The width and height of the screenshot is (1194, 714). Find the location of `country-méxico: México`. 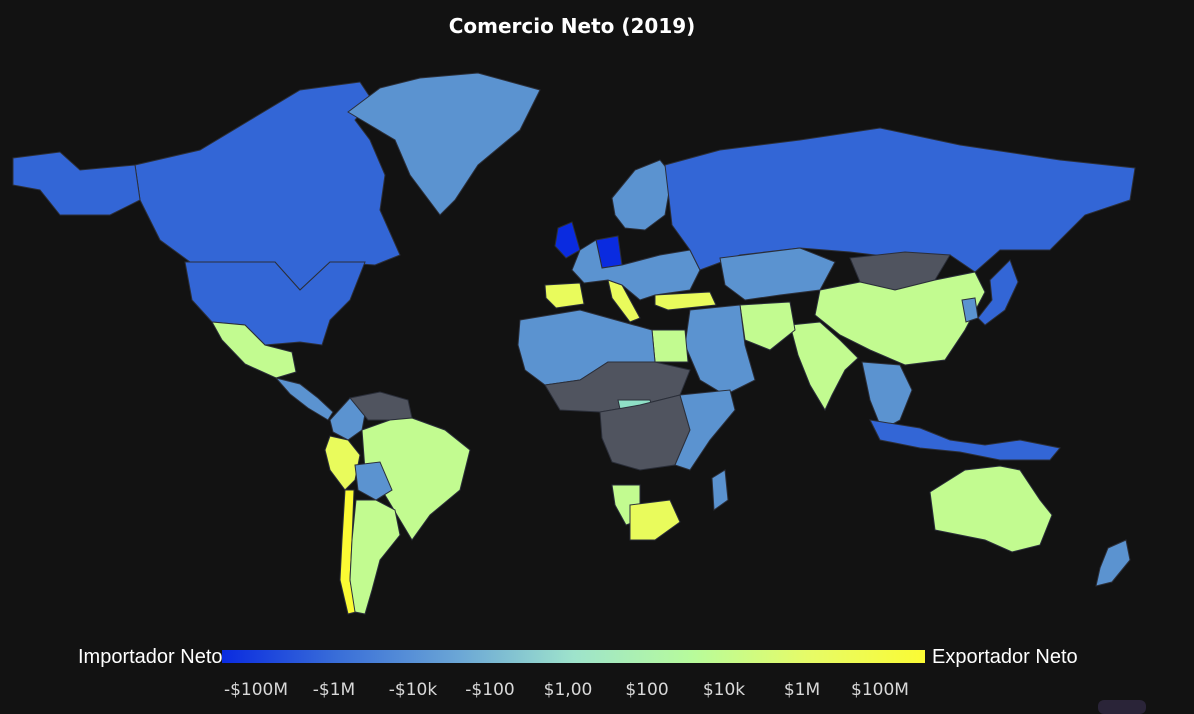

country-méxico: México is located at coordinates (254, 350).